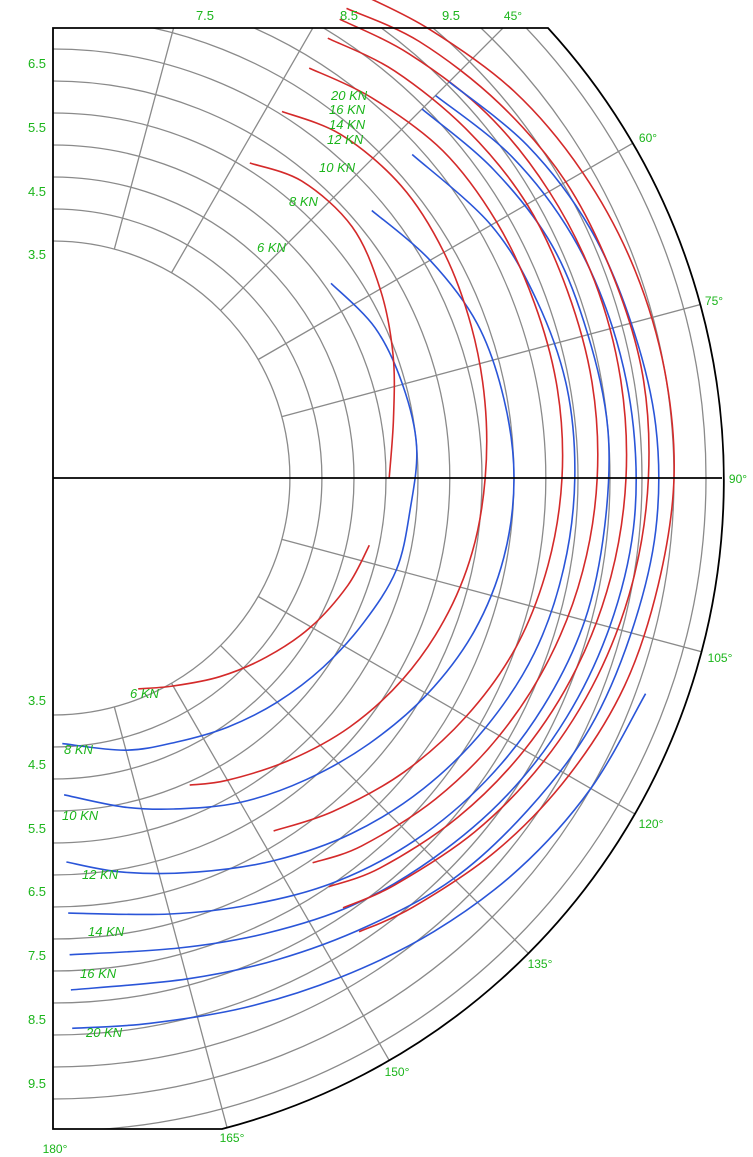  I want to click on series-label-lower-8kn: 8 KN, so click(79, 749).